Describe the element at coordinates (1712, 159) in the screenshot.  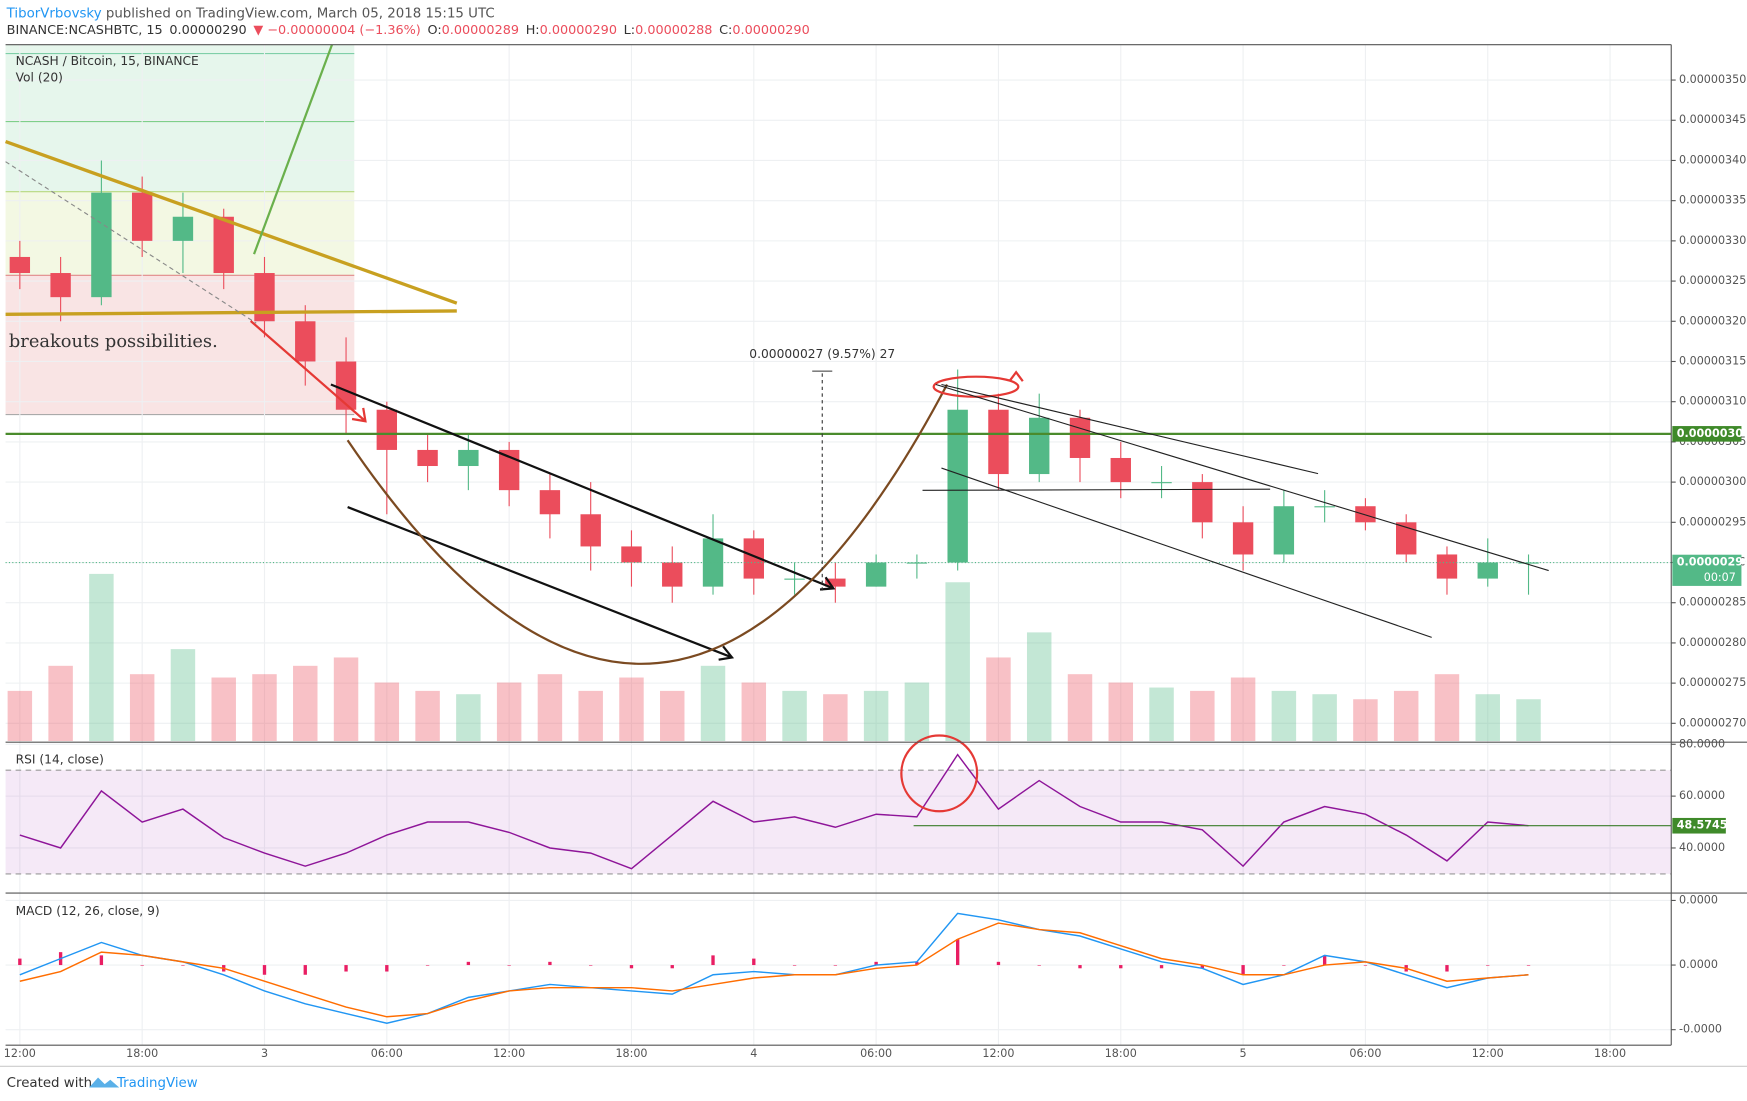
I see `y-tick-label: 0.00000340` at that location.